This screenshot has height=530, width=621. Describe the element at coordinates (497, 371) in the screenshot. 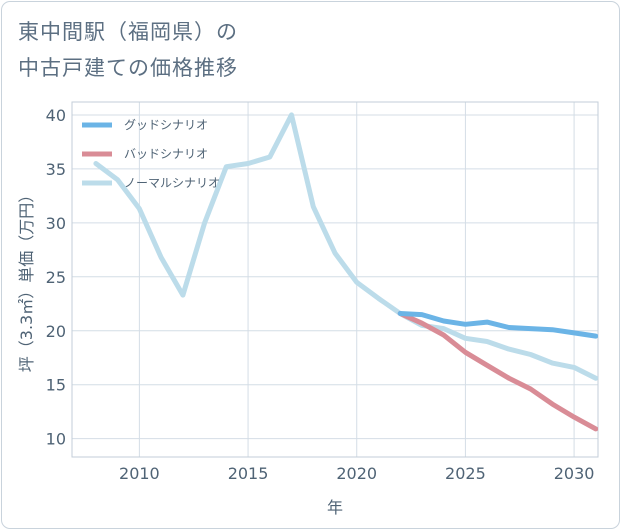

I see `series-line-bad` at that location.